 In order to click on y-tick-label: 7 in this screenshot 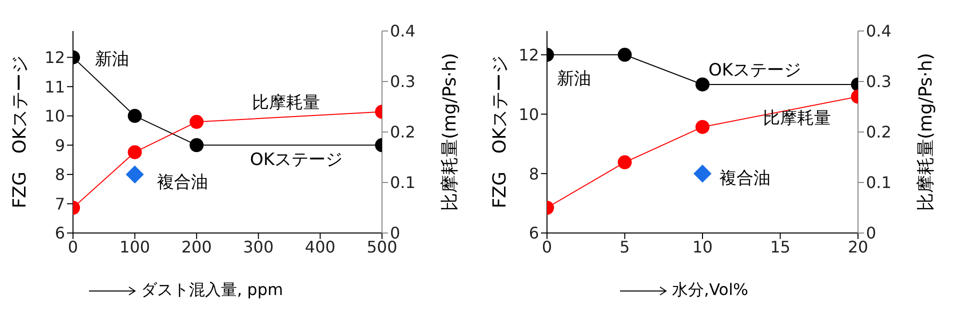, I will do `click(59, 204)`.